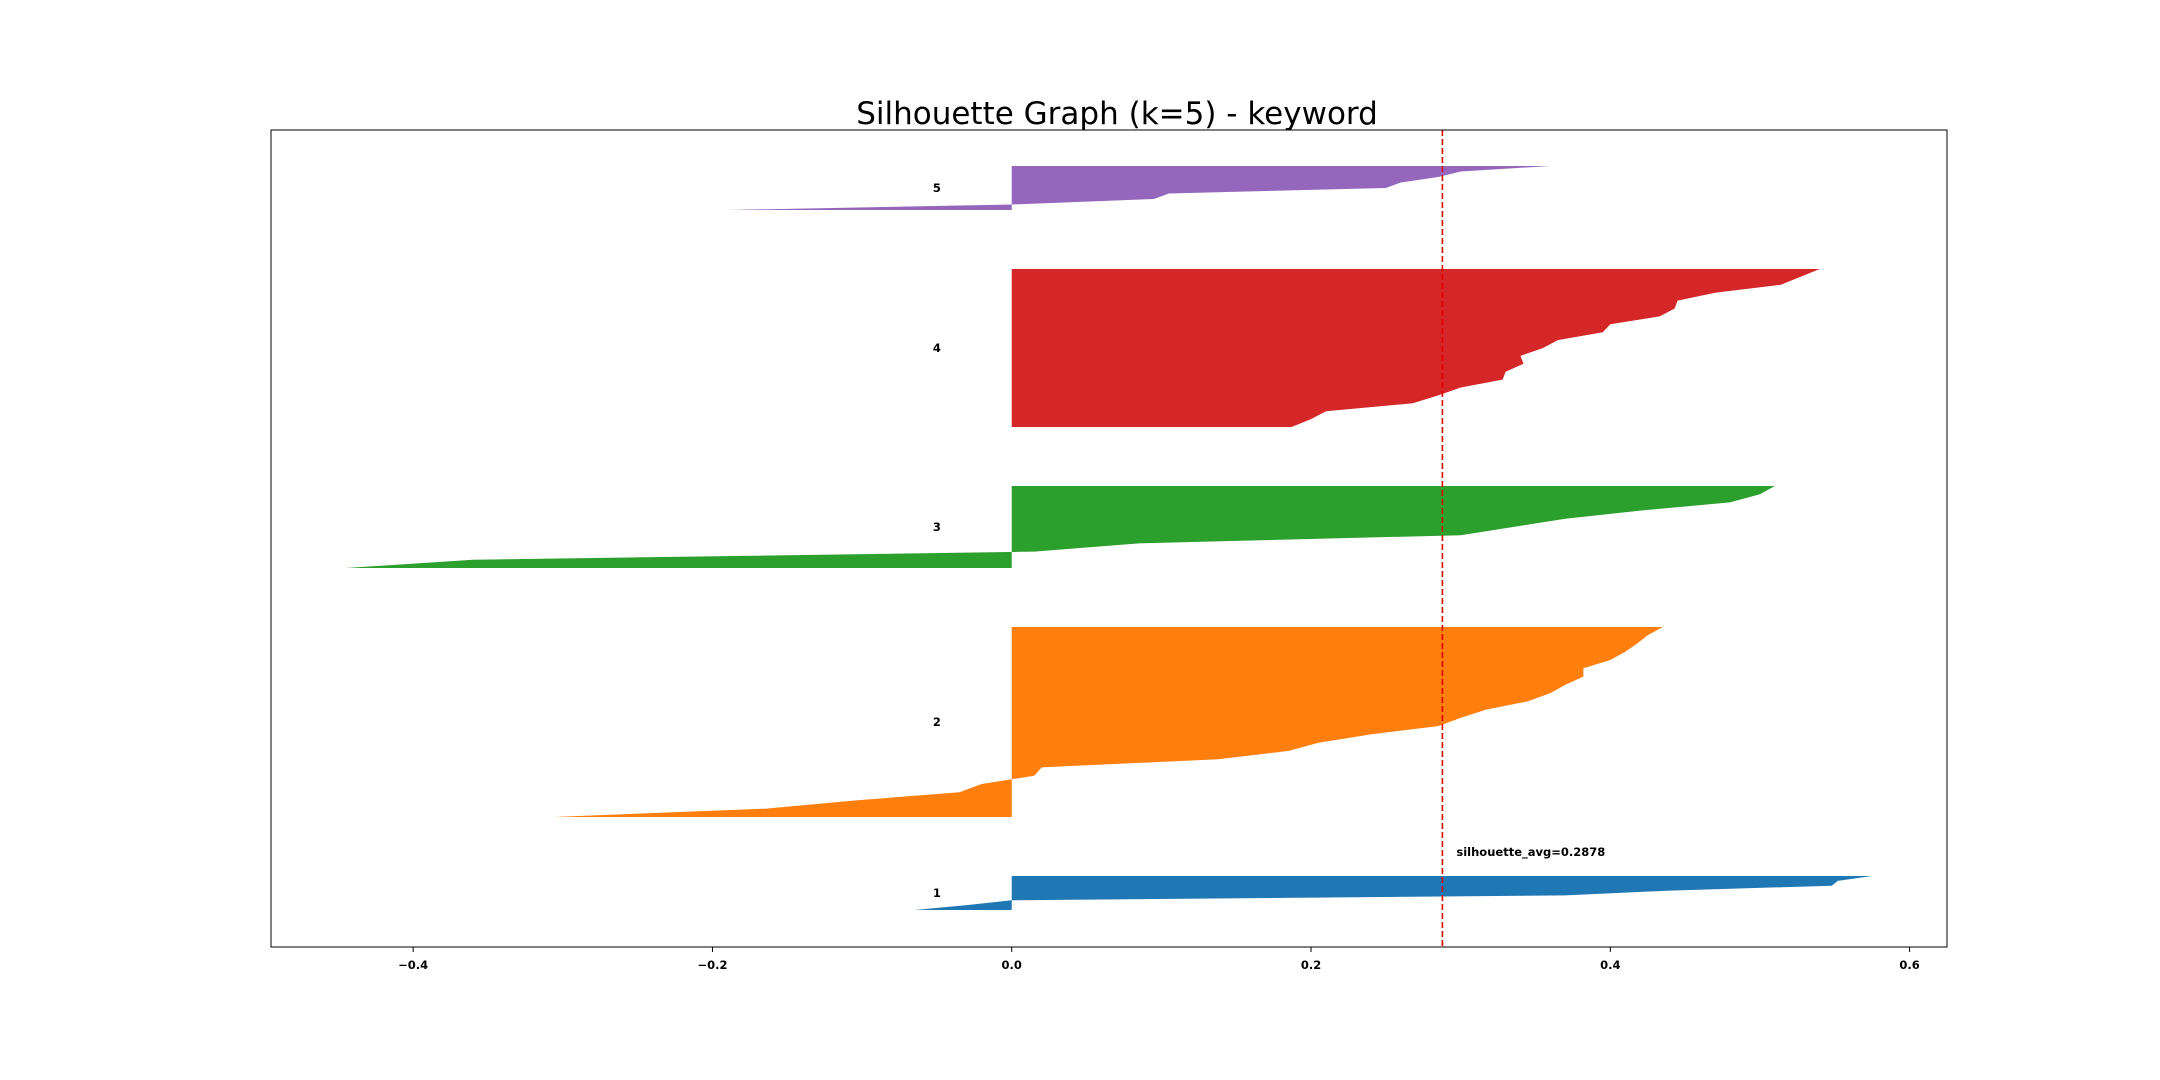 The image size is (2160, 1080). I want to click on silhouette-average-label: silhouette_avg=0.2878, so click(1530, 852).